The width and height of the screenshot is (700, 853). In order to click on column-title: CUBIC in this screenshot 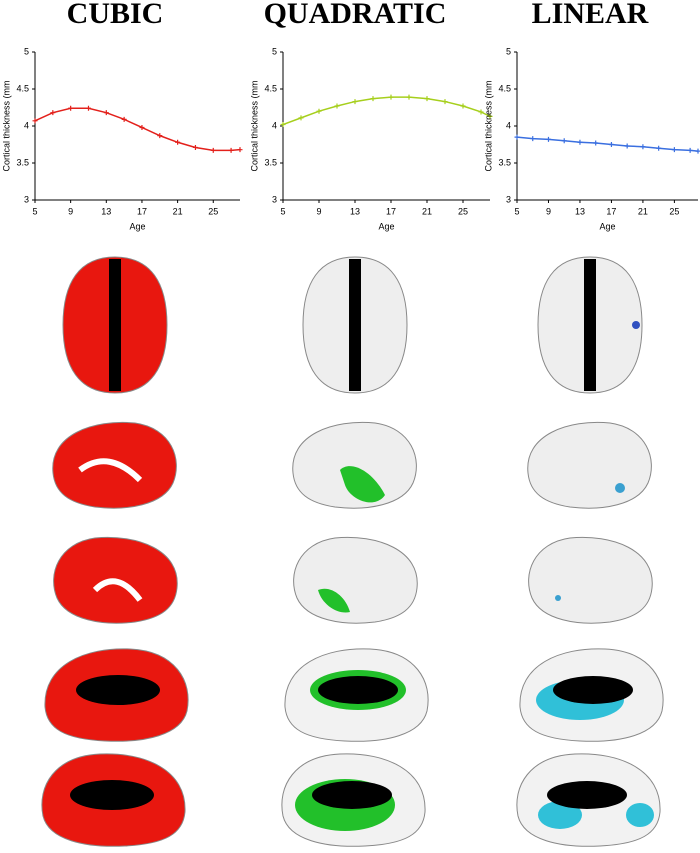, I will do `click(115, 15)`.